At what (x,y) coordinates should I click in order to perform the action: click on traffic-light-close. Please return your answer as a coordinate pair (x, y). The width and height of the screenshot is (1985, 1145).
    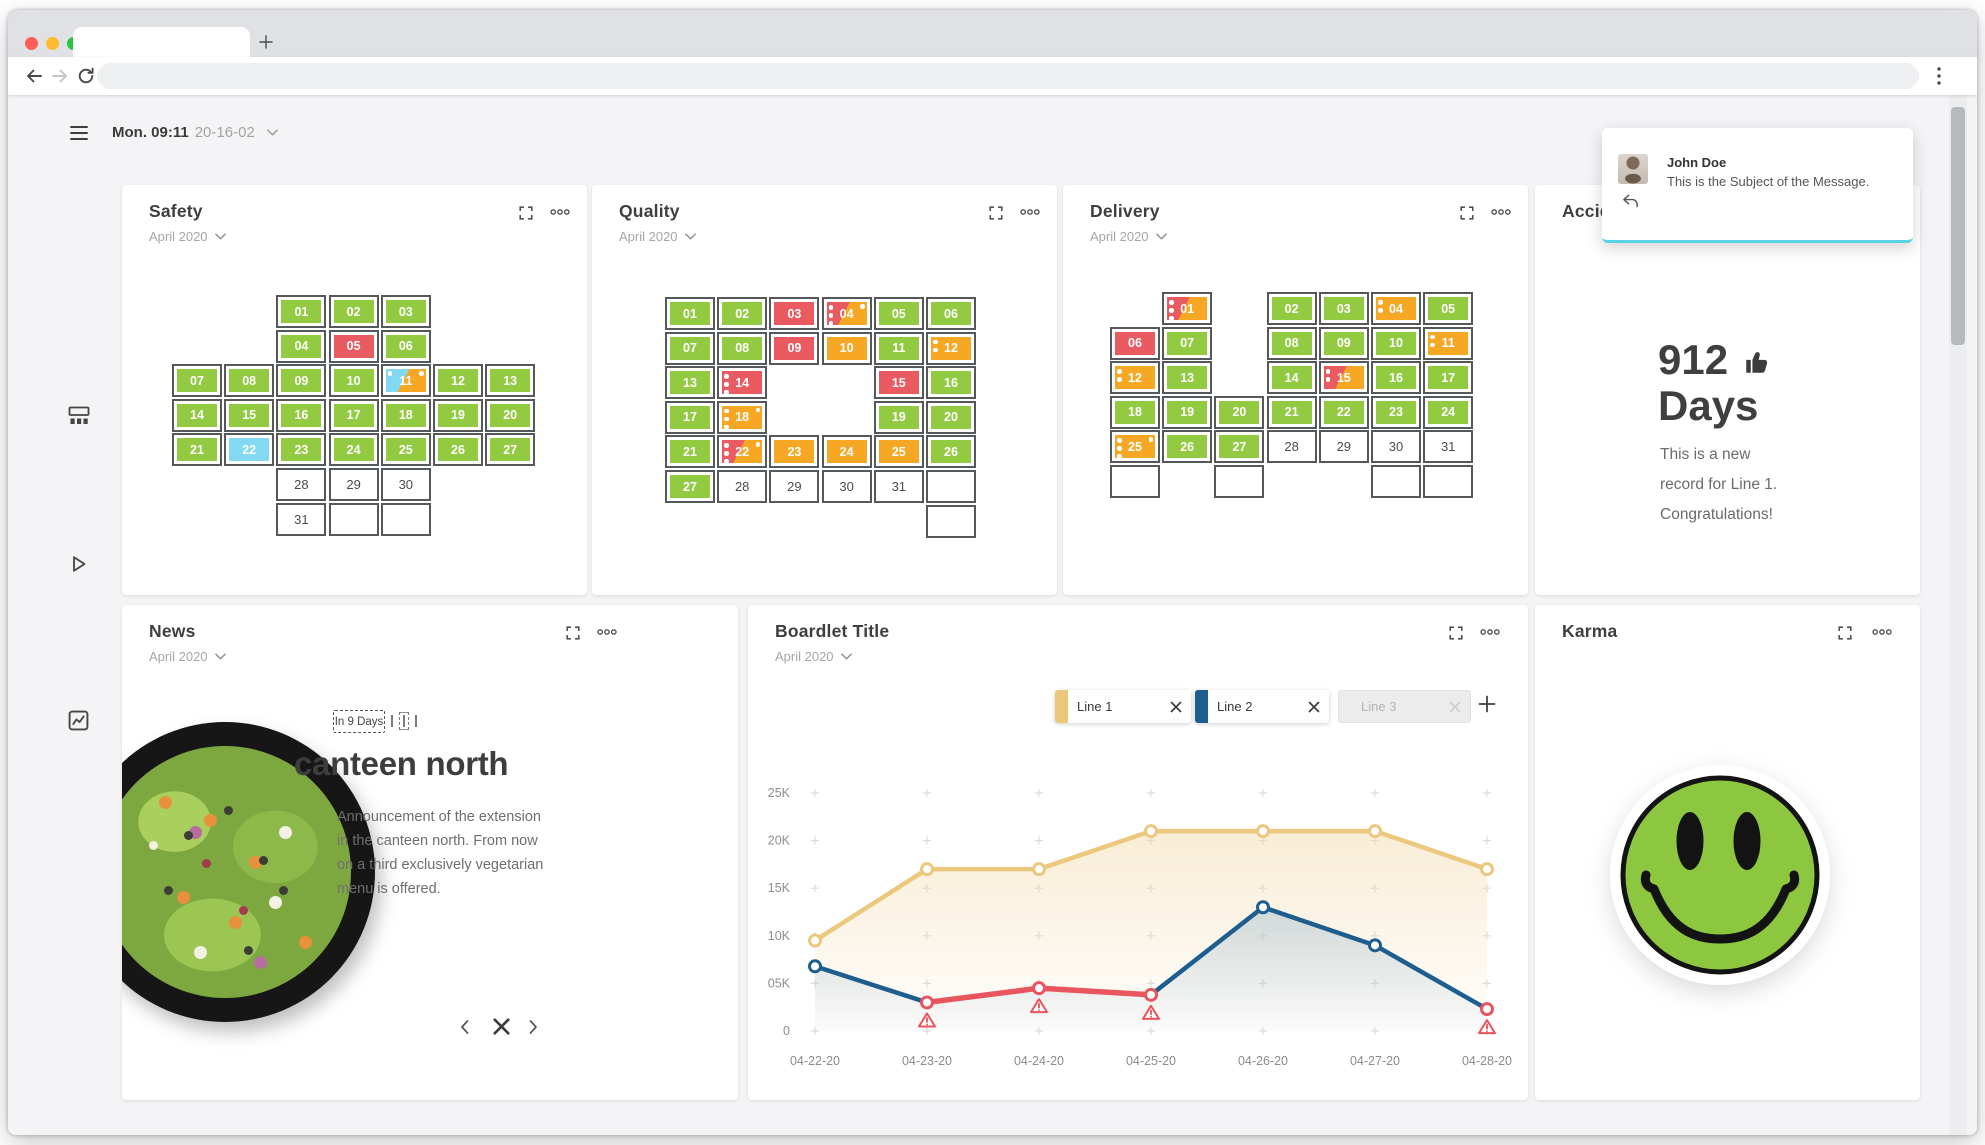
    Looking at the image, I should click on (31, 43).